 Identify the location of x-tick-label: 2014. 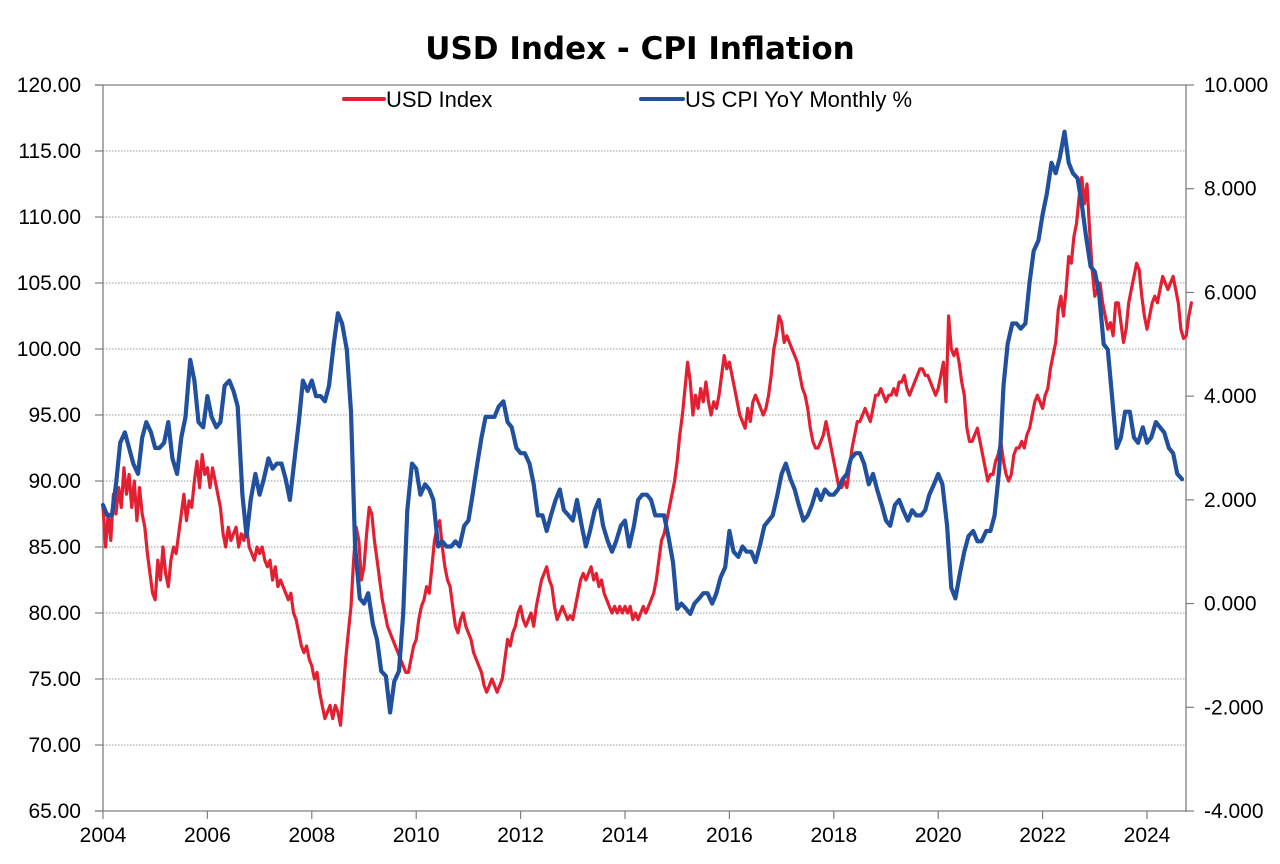
(625, 835).